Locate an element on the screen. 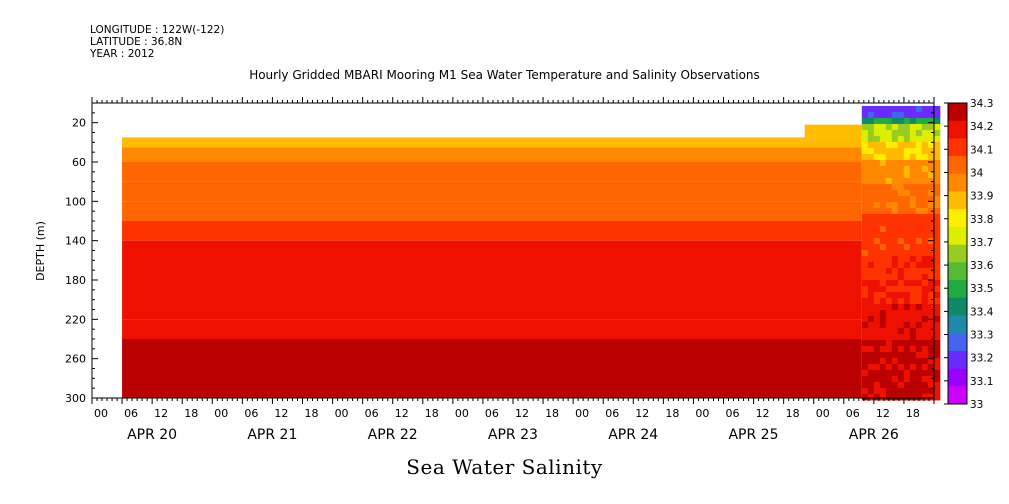 The width and height of the screenshot is (1009, 504). depth-band is located at coordinates (492, 172).